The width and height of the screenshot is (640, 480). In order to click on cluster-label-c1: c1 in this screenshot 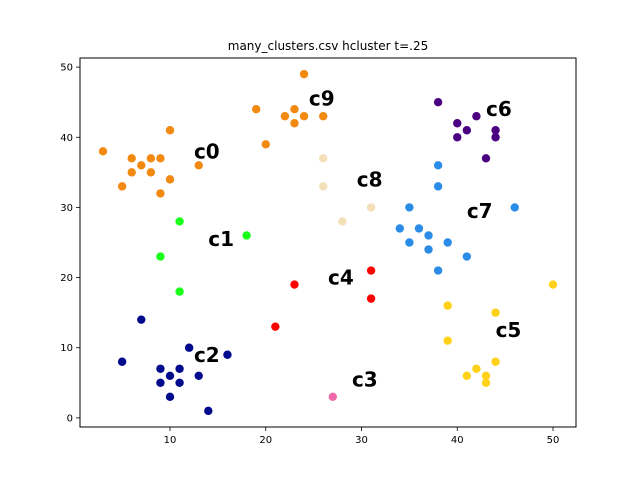, I will do `click(221, 239)`.